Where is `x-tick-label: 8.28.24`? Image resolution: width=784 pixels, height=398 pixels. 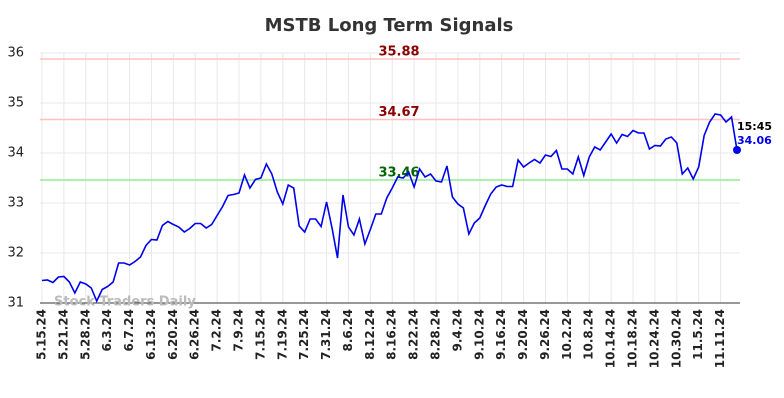 x-tick-label: 8.28.24 is located at coordinates (436, 334).